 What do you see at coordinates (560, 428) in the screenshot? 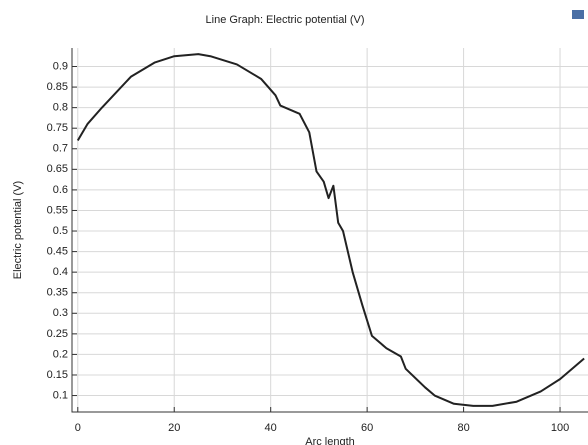
I see `x-tick-label: 100` at bounding box center [560, 428].